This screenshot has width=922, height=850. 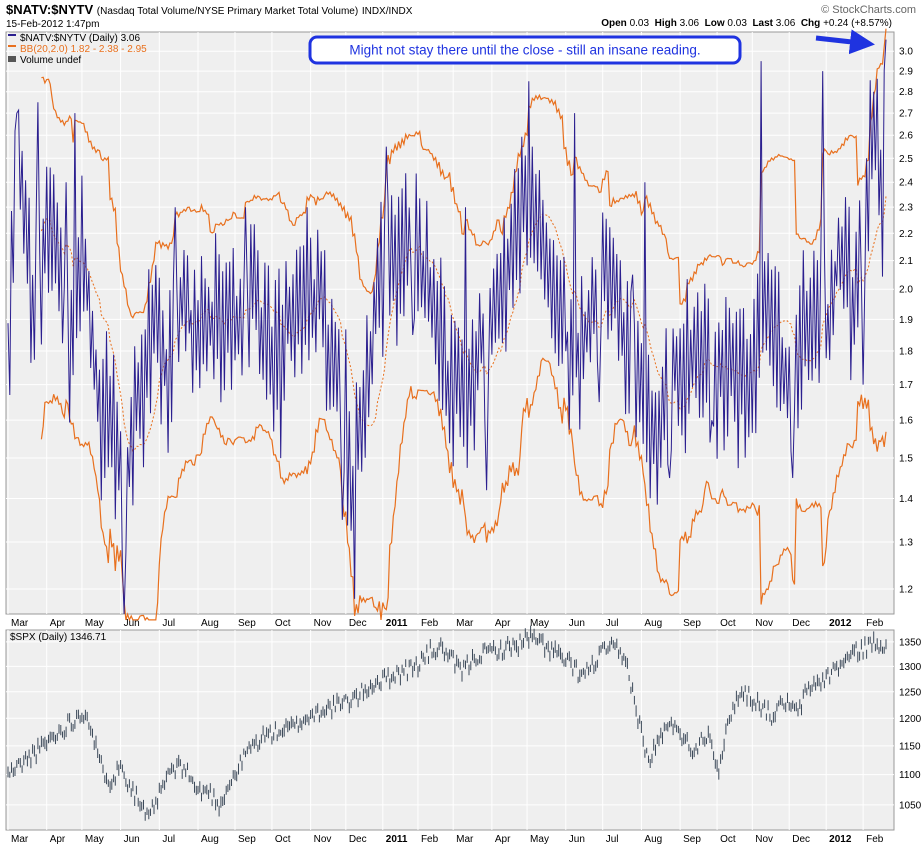 I want to click on spx-y-tick-label: 1300, so click(x=910, y=667).